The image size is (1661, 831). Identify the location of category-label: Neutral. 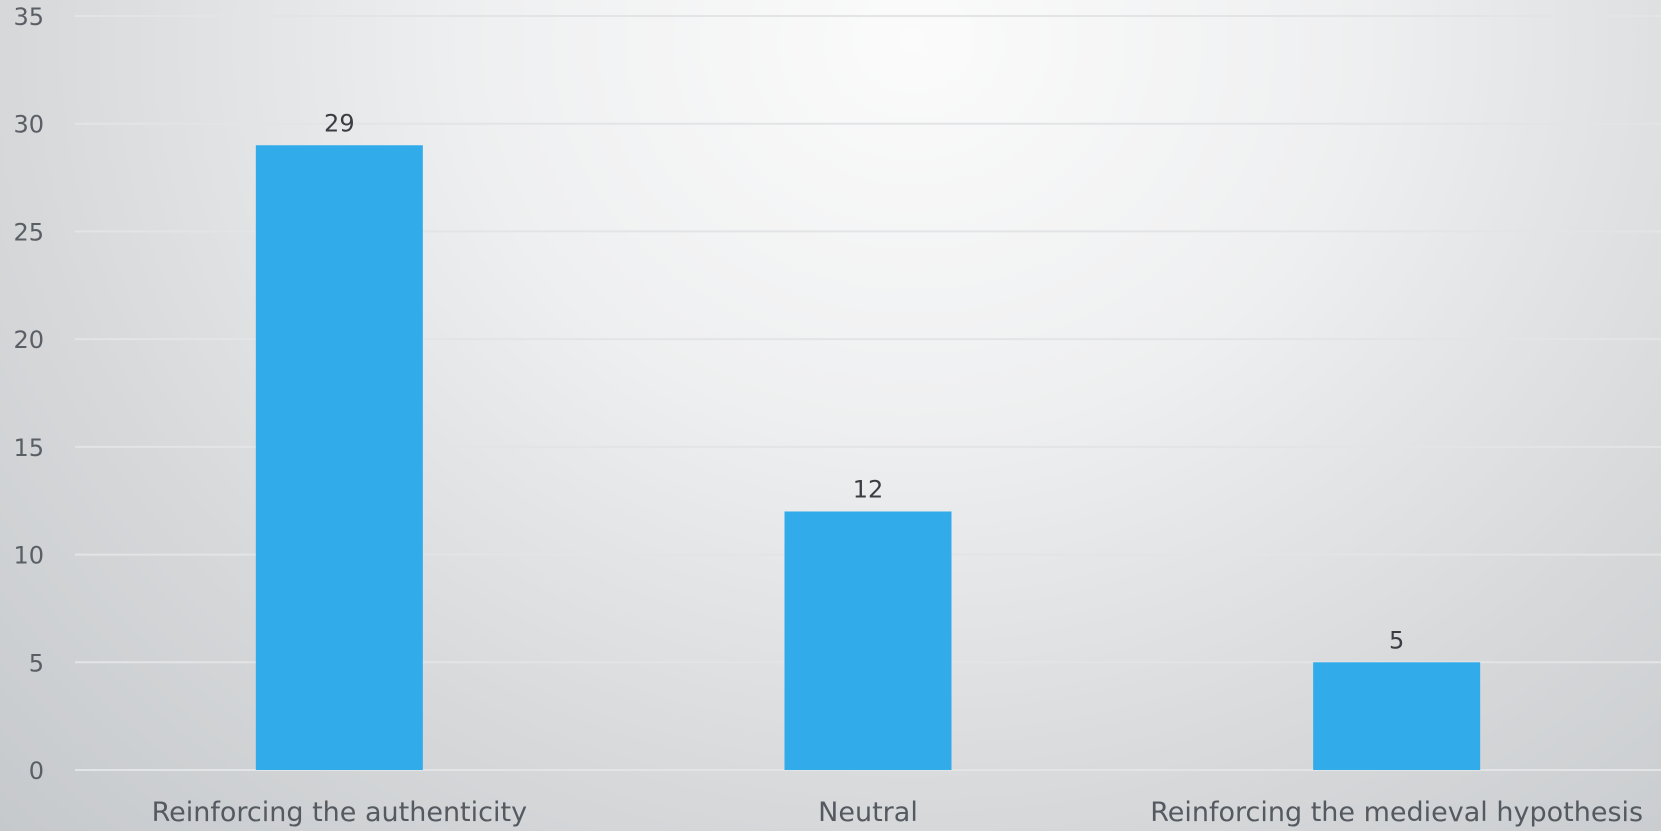
(868, 812).